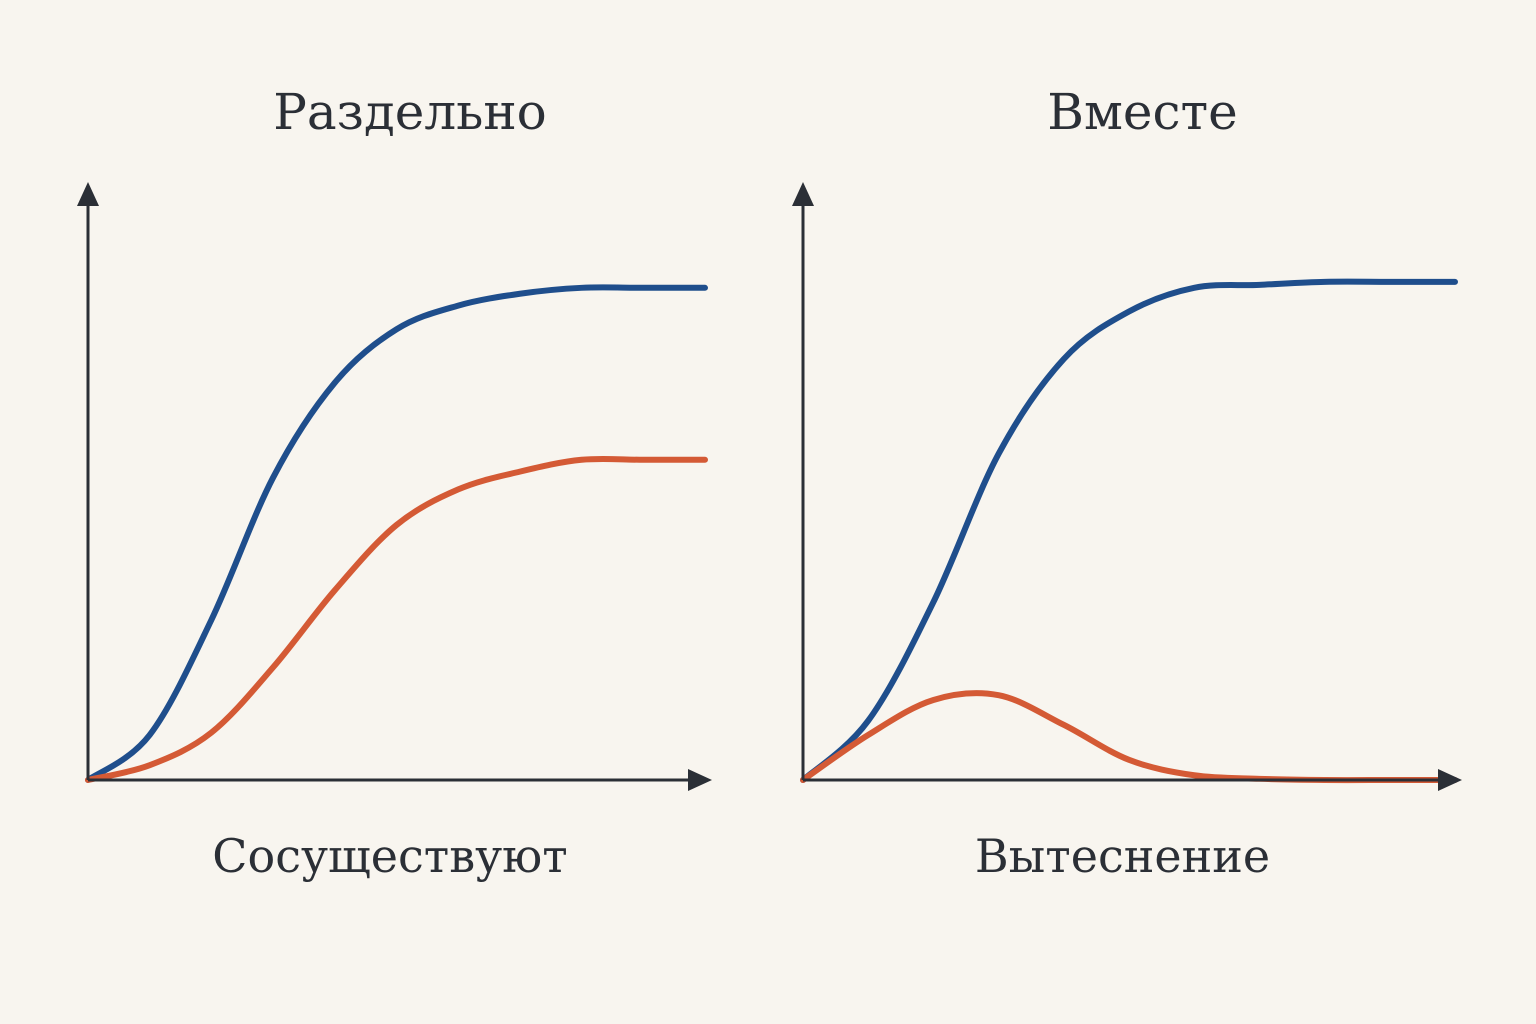 The height and width of the screenshot is (1024, 1536). Describe the element at coordinates (410, 112) in the screenshot. I see `chart-title: Раздельно` at that location.